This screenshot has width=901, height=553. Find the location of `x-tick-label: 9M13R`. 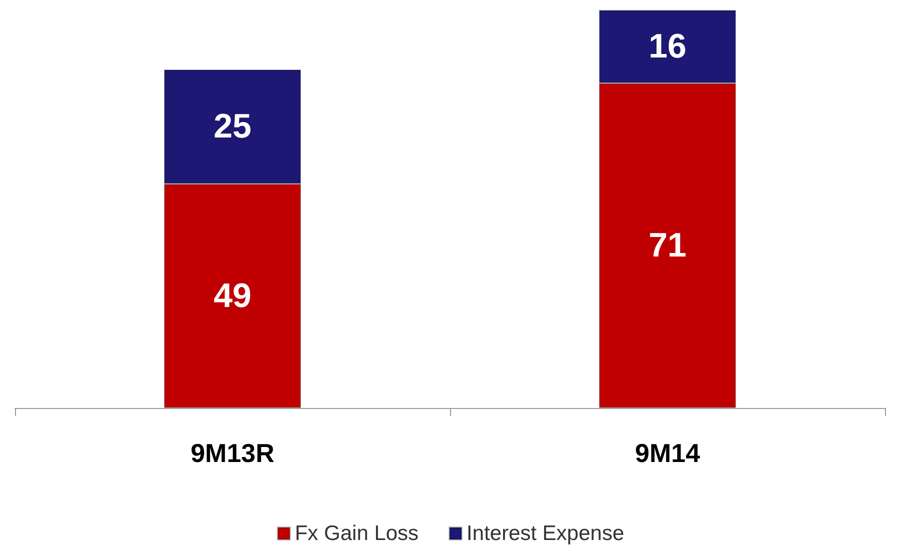

x-tick-label: 9M13R is located at coordinates (232, 453).